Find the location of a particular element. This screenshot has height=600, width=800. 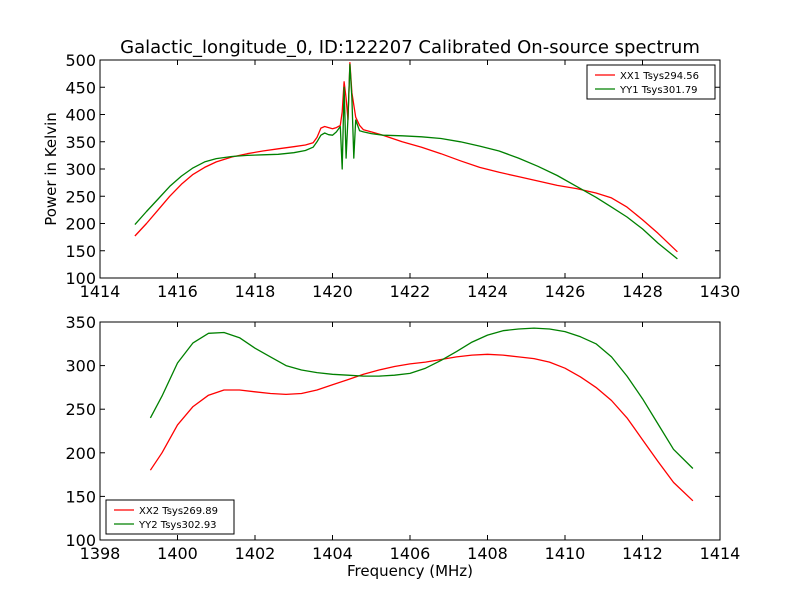

y-tick-label: 400 is located at coordinates (80, 115).